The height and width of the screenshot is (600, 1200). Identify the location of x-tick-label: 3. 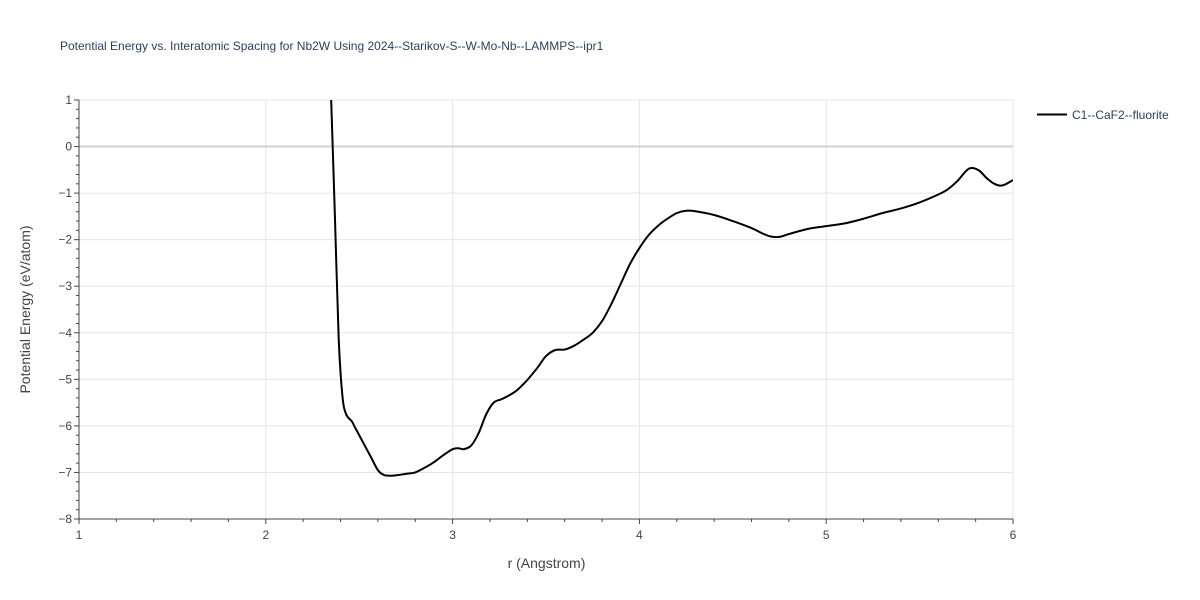
(452, 535).